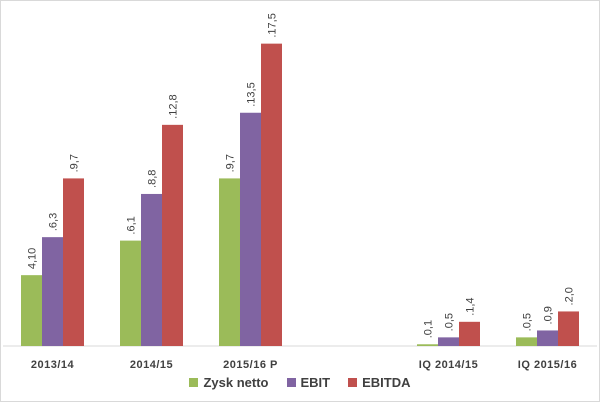 This screenshot has width=600, height=402. Describe the element at coordinates (429, 329) in the screenshot. I see `data-label: .0,1` at that location.